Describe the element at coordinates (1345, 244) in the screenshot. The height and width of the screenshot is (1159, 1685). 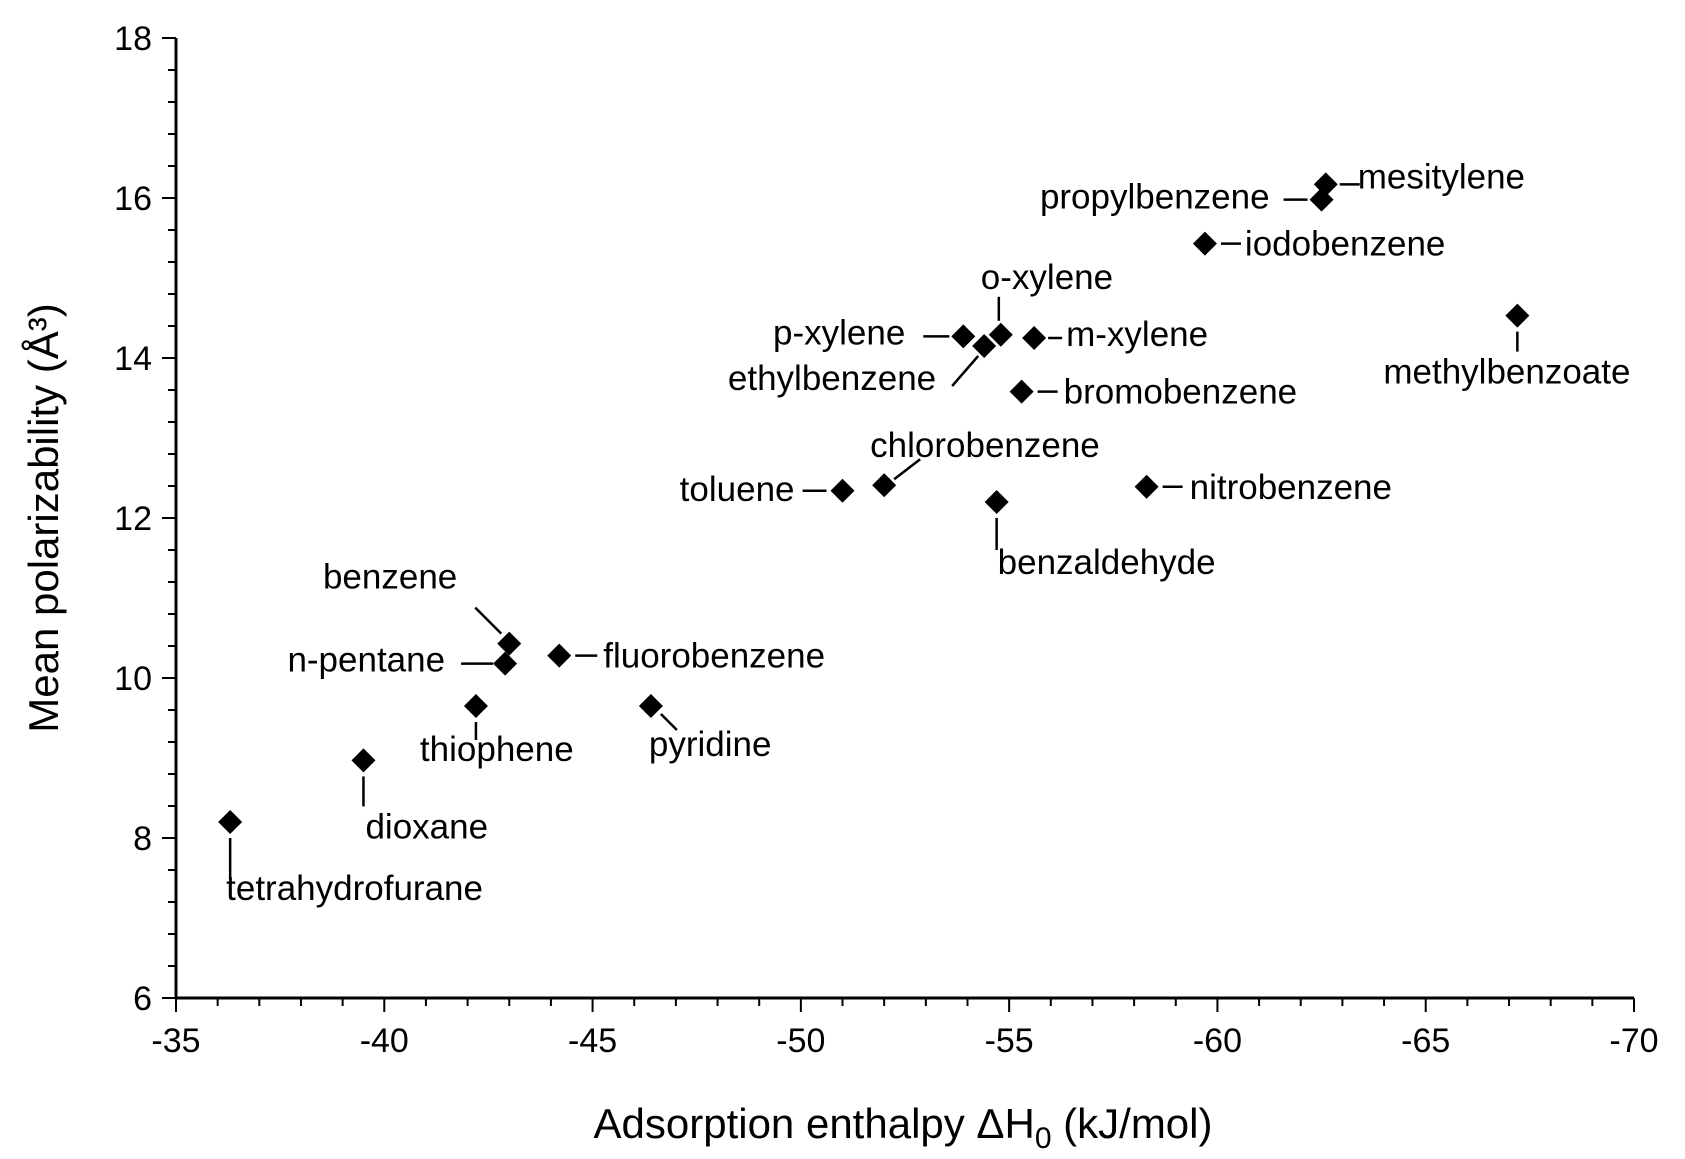
I see `point-label: iodobenzene` at that location.